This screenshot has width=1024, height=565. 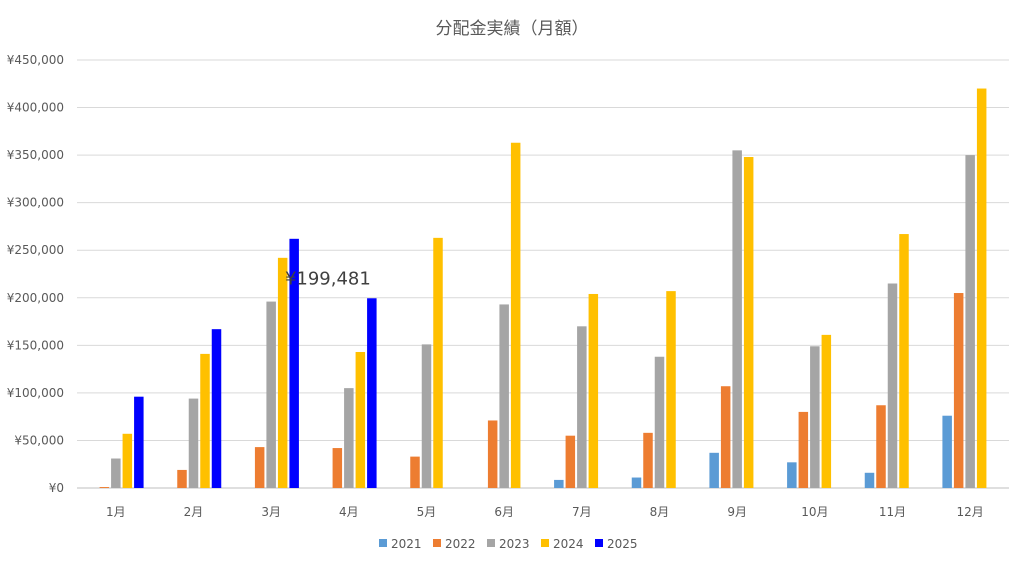 I want to click on legend-label: 2024, so click(x=568, y=544).